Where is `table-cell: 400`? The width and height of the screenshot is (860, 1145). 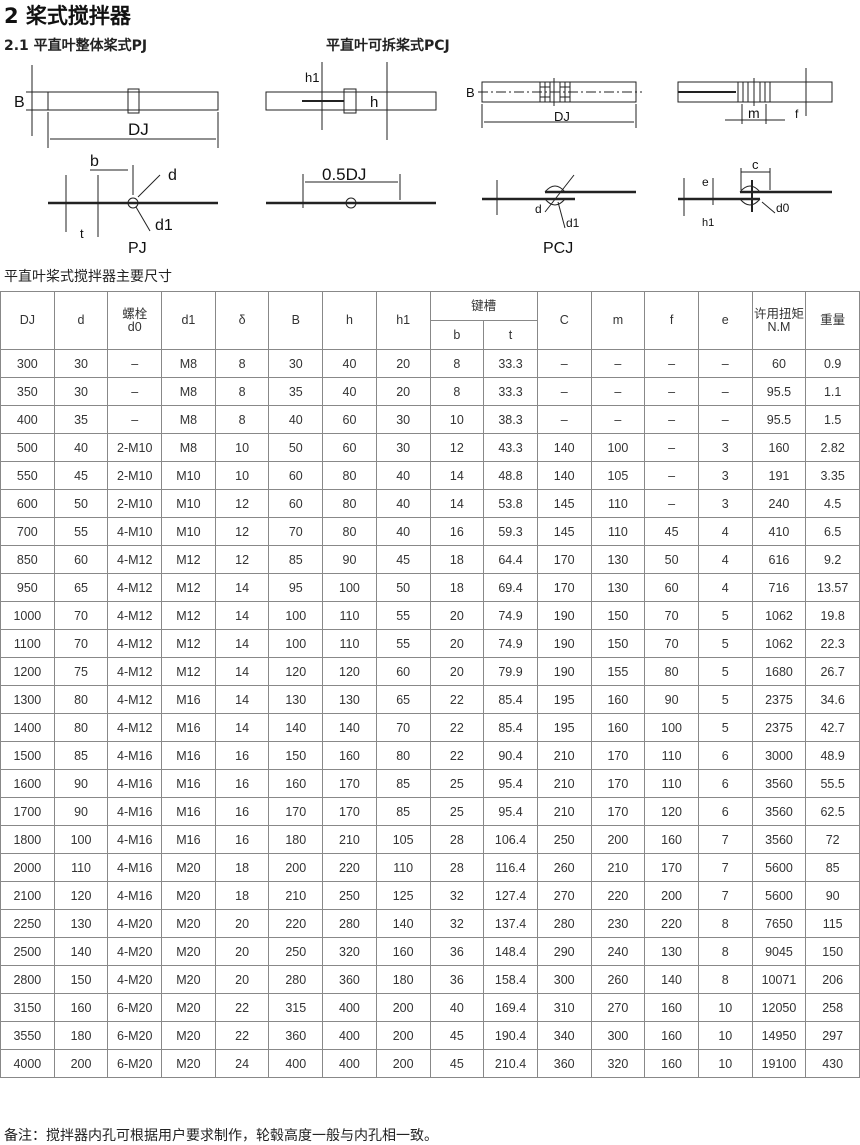 table-cell: 400 is located at coordinates (349, 1063).